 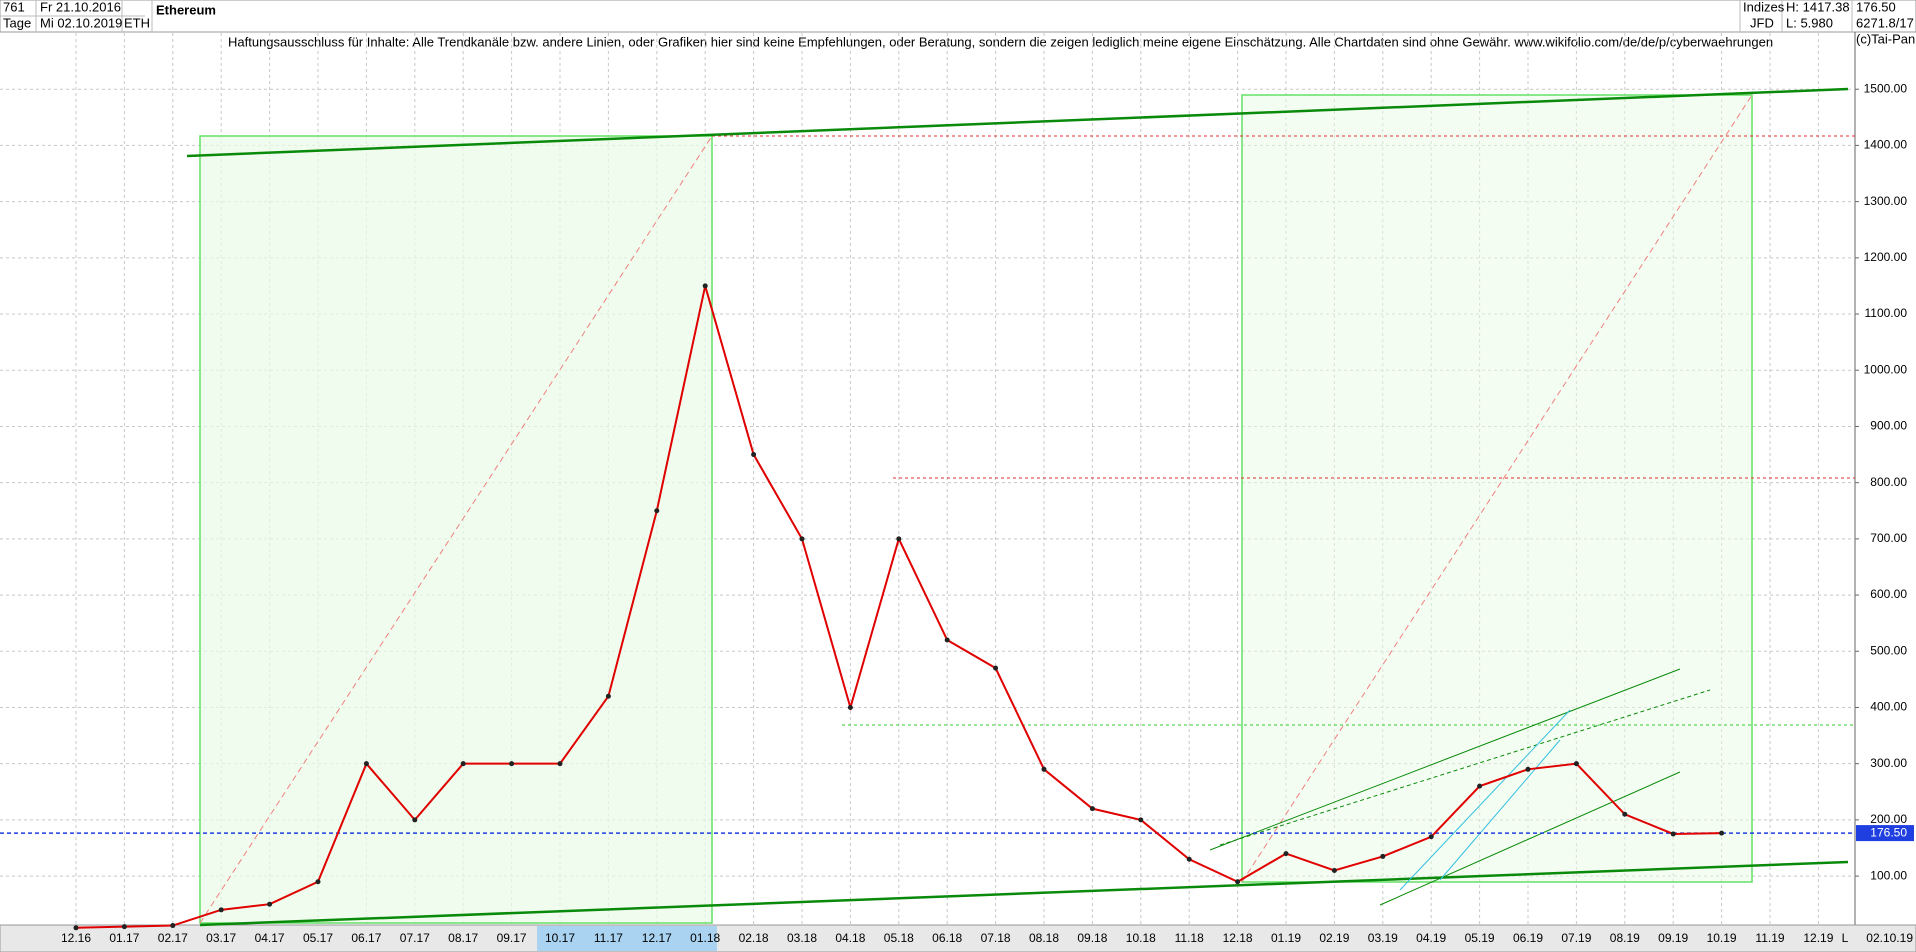 What do you see at coordinates (1625, 938) in the screenshot?
I see `x-tick-label: 08.19` at bounding box center [1625, 938].